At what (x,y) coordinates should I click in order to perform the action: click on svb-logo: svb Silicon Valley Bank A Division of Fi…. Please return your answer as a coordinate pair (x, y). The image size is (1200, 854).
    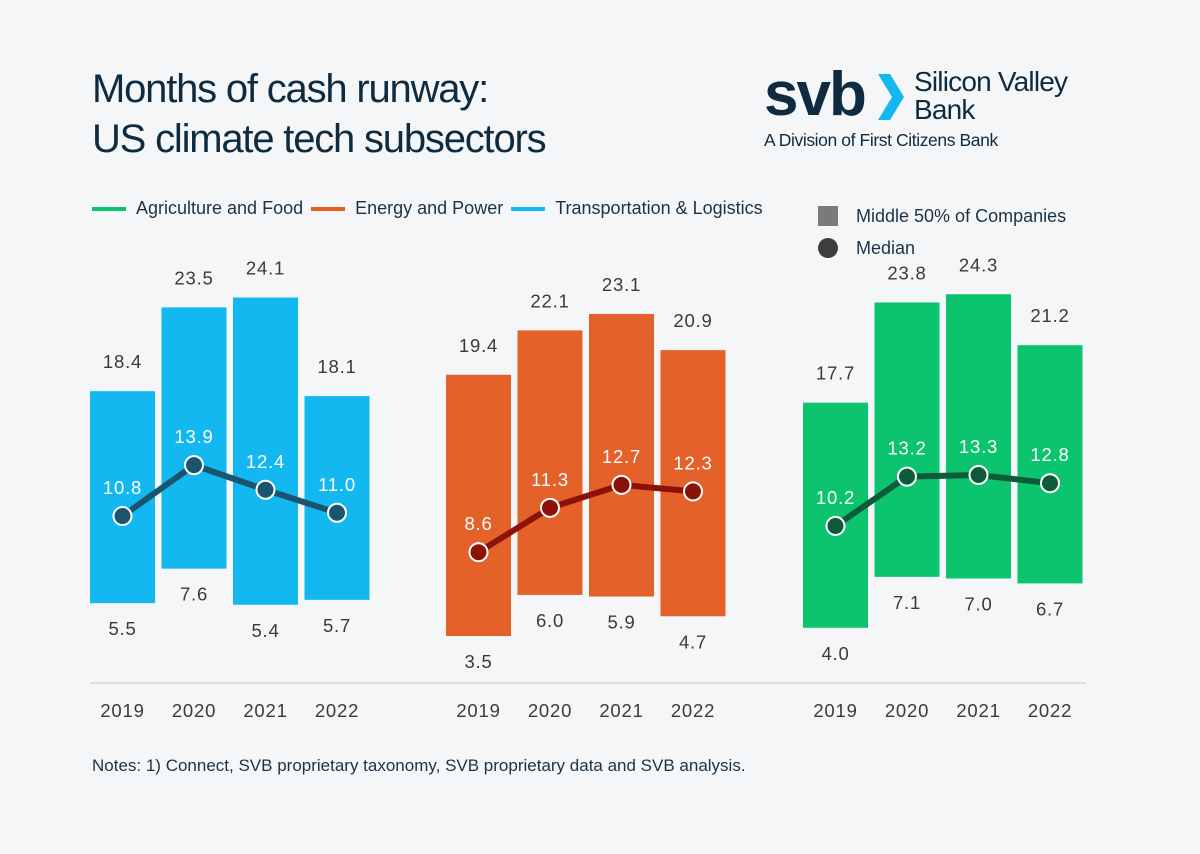
    Looking at the image, I should click on (934, 107).